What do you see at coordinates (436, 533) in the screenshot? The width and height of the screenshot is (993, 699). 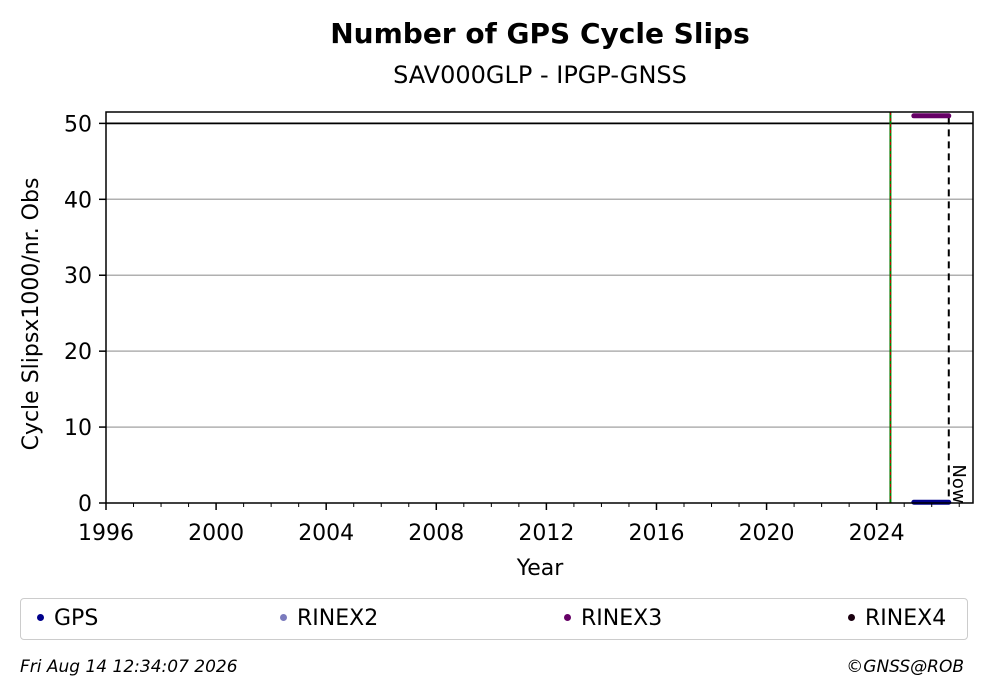 I see `x-tick-label: 2008` at bounding box center [436, 533].